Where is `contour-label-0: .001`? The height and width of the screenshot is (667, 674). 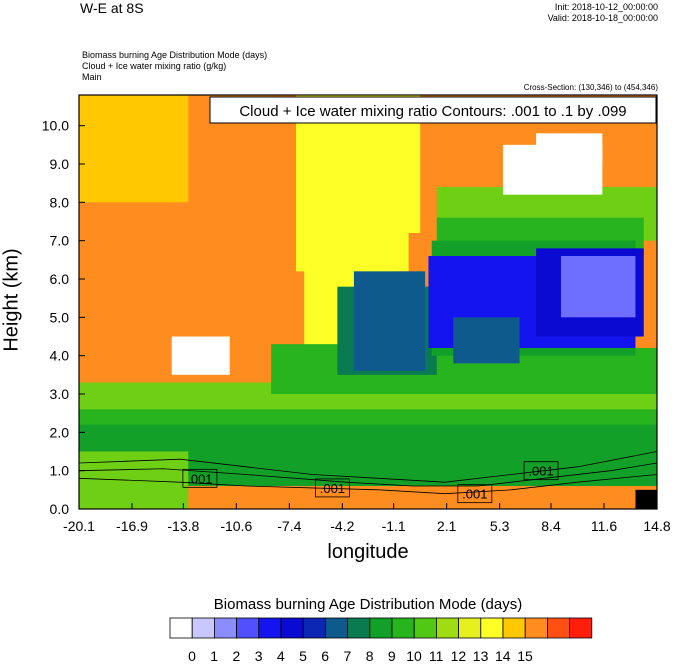 contour-label-0: .001 is located at coordinates (200, 478).